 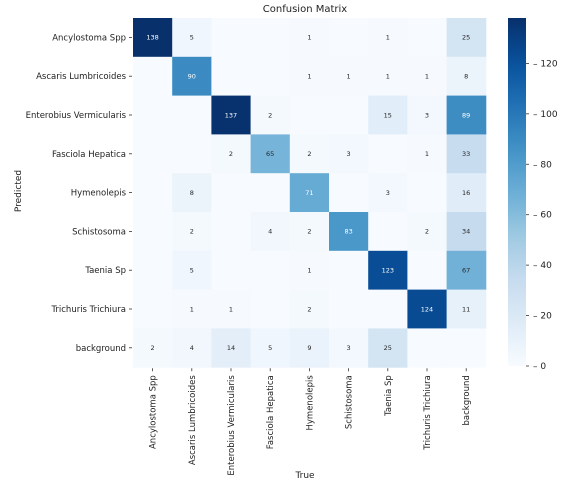 I want to click on cell-value-label: 15, so click(x=388, y=115).